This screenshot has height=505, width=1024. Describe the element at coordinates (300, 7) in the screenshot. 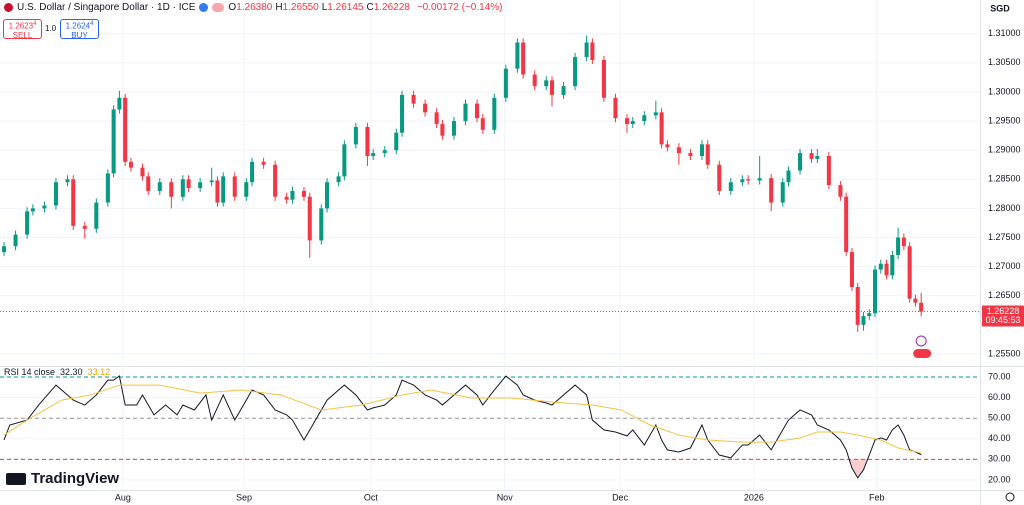

I see `ohlc-value: 1.26550` at that location.